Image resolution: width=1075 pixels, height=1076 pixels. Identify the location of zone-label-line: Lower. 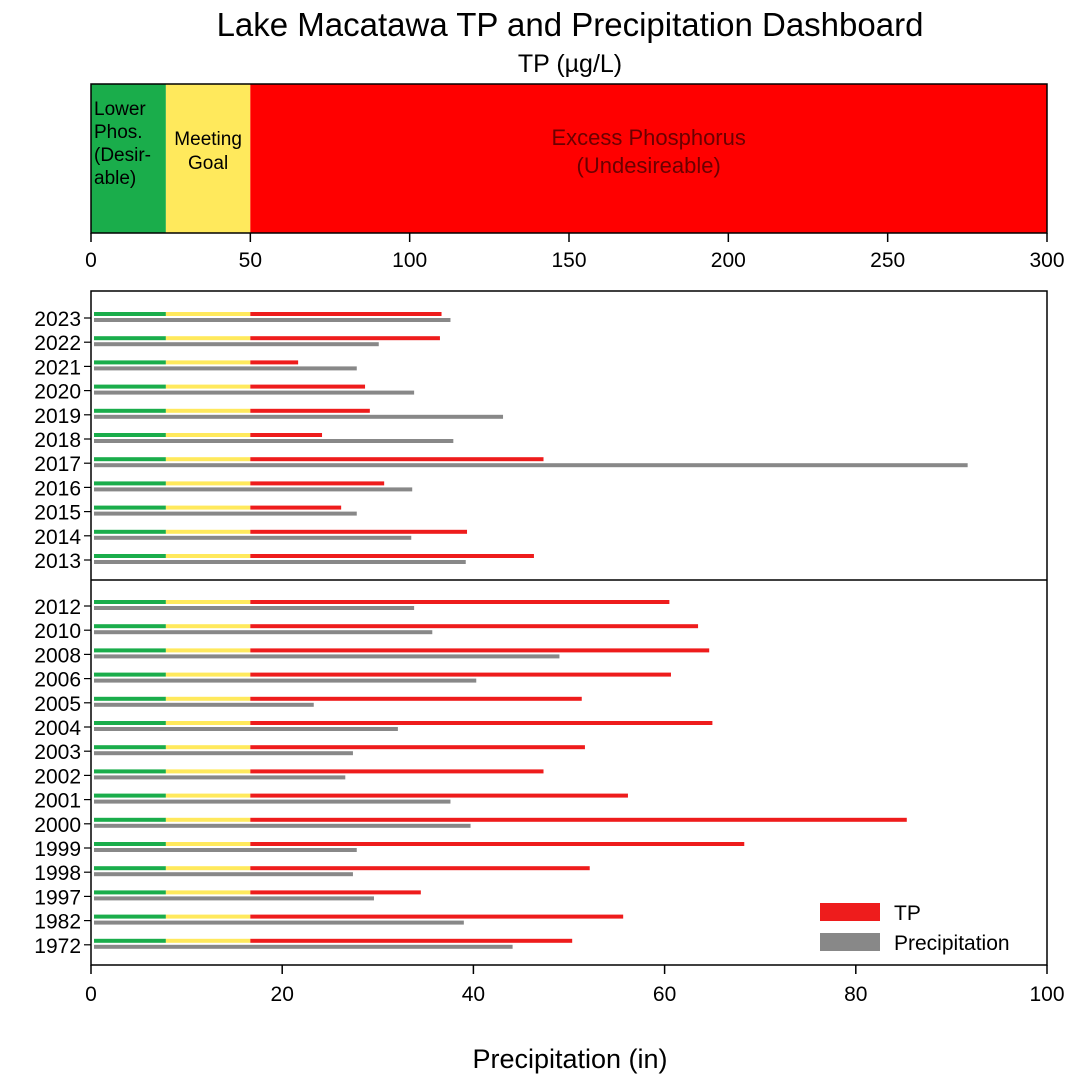
(120, 109).